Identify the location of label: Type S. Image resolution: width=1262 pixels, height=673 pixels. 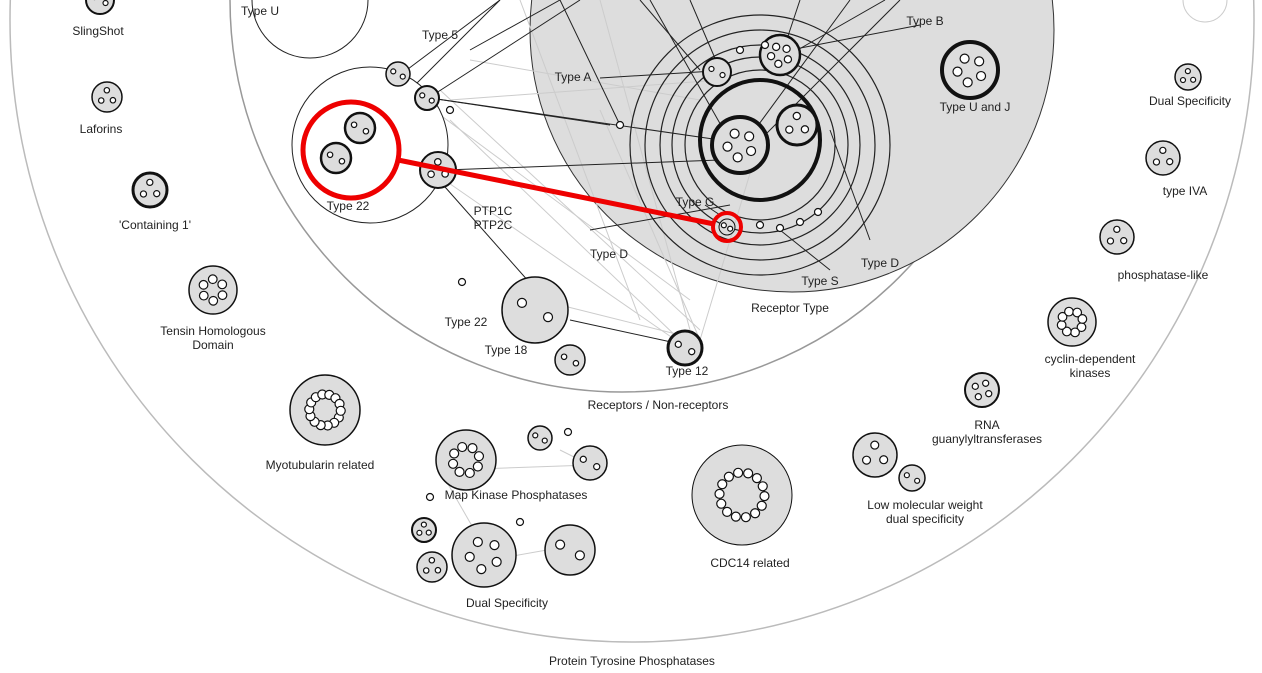
(819, 281).